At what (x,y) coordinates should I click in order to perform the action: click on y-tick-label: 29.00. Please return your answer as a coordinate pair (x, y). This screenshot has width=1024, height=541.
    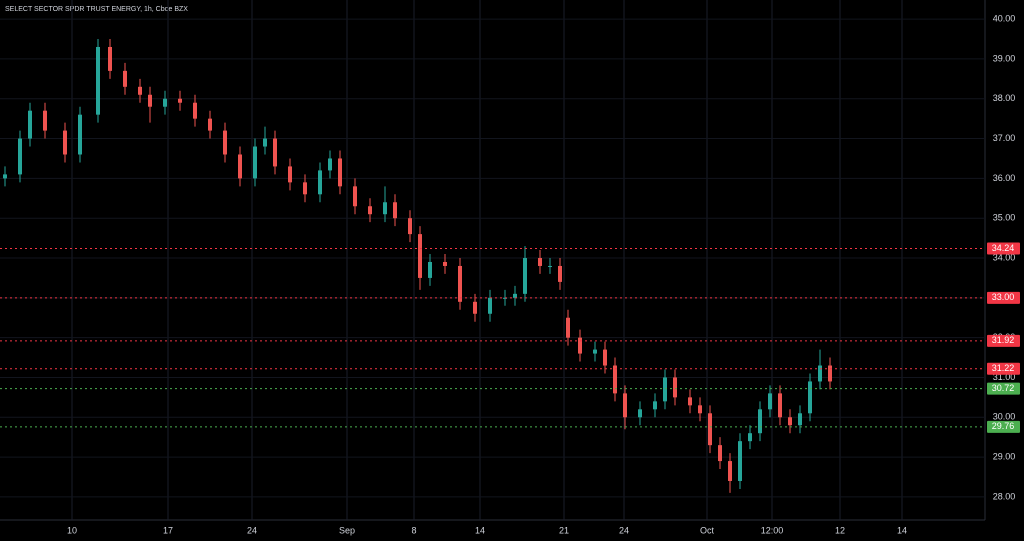
    Looking at the image, I should click on (1004, 456).